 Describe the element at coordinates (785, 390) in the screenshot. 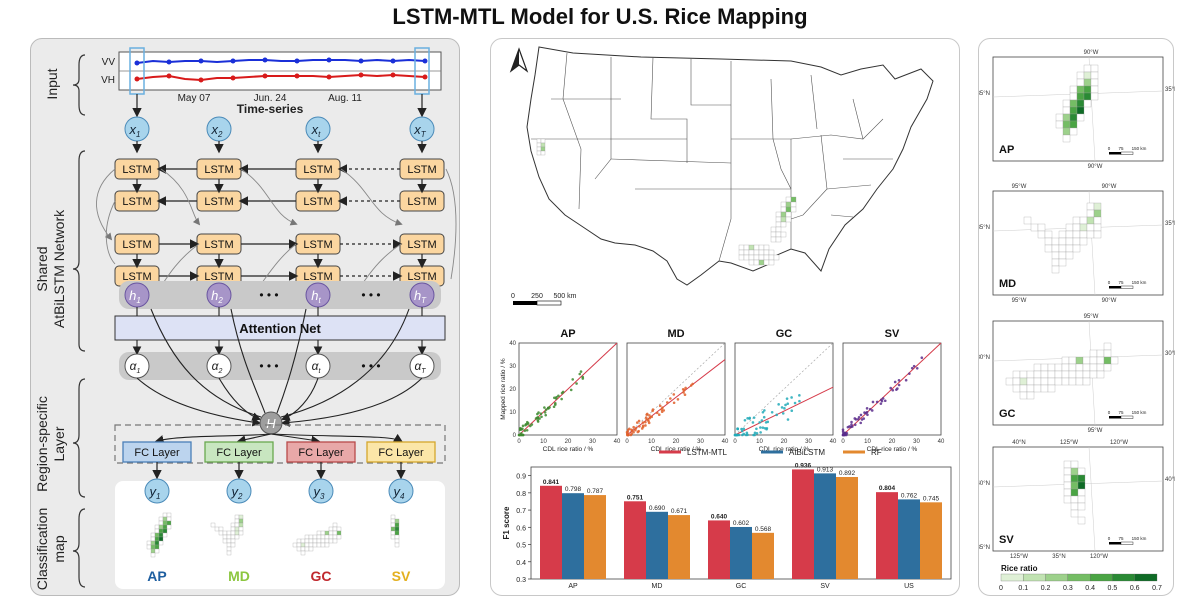

I see `scatter-panel-gc: GC 0 10 20 30 40 CDL rice ratio / %` at that location.